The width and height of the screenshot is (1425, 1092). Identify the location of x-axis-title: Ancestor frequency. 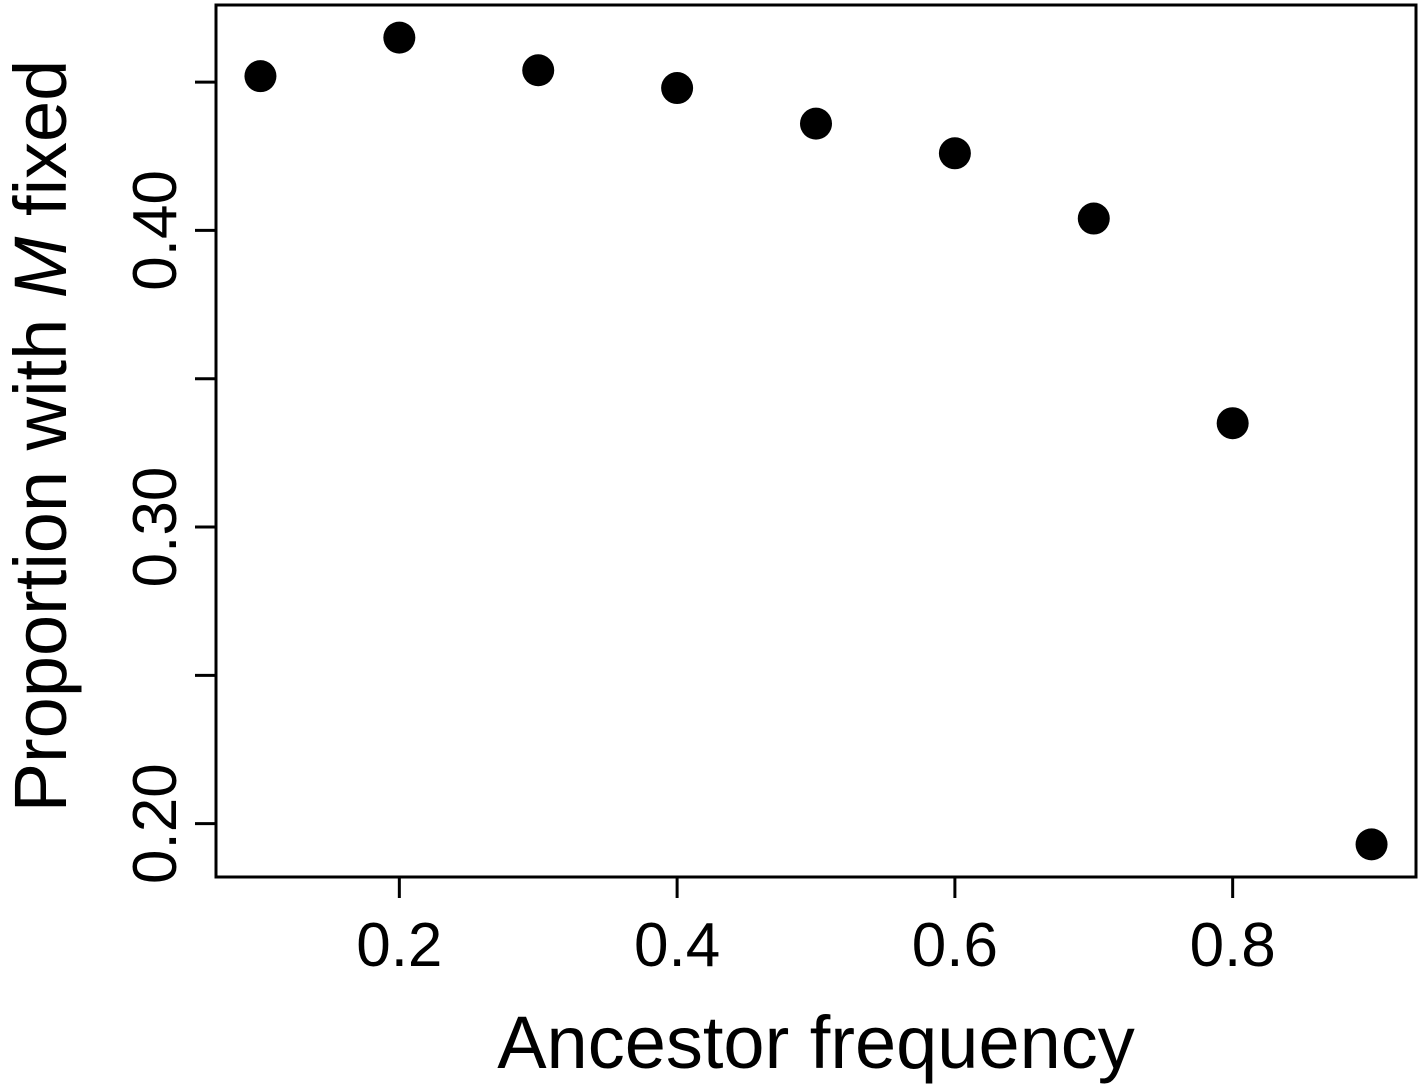
(816, 1042).